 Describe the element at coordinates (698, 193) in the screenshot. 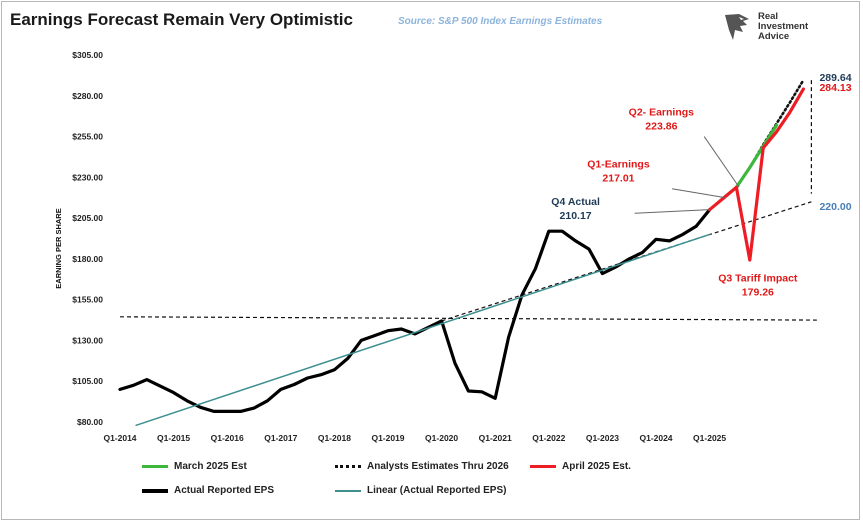

I see `annotation-pointer-q1-earnings` at that location.